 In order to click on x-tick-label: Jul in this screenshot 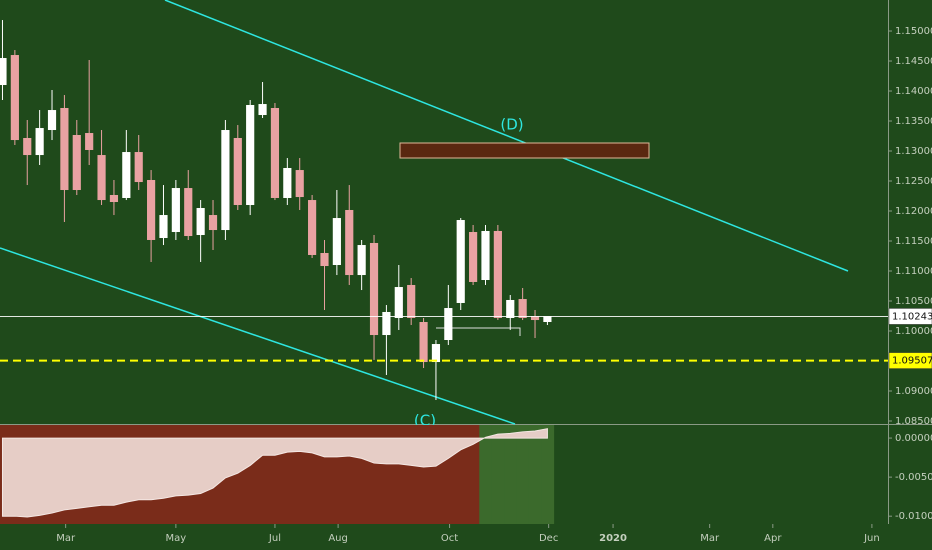, I will do `click(274, 538)`.